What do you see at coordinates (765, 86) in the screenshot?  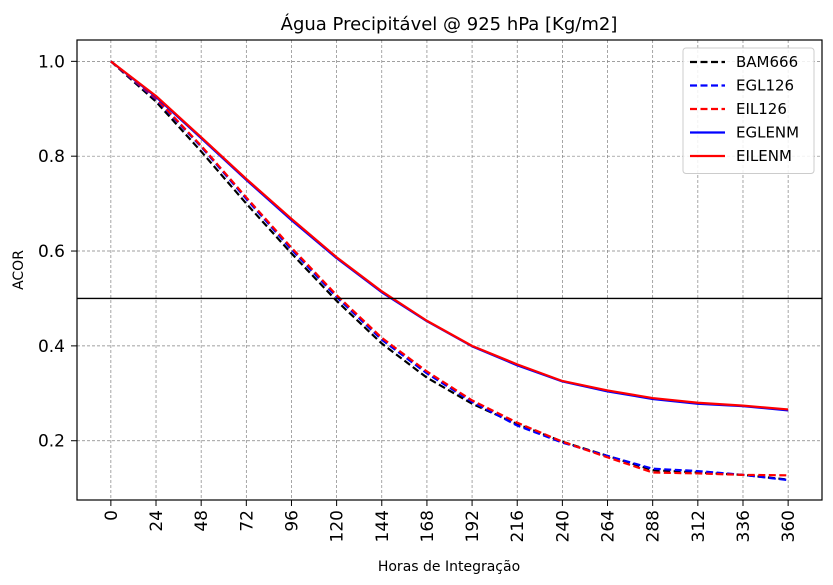 I see `legend-label-egl126: EGL126` at bounding box center [765, 86].